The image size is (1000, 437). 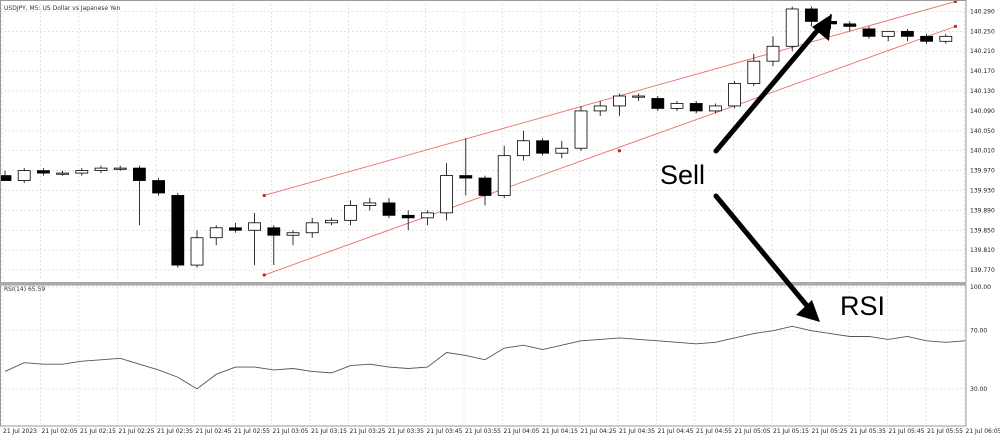 What do you see at coordinates (983, 431) in the screenshot?
I see `time-tick-label: 21 Jul 06:05` at bounding box center [983, 431].